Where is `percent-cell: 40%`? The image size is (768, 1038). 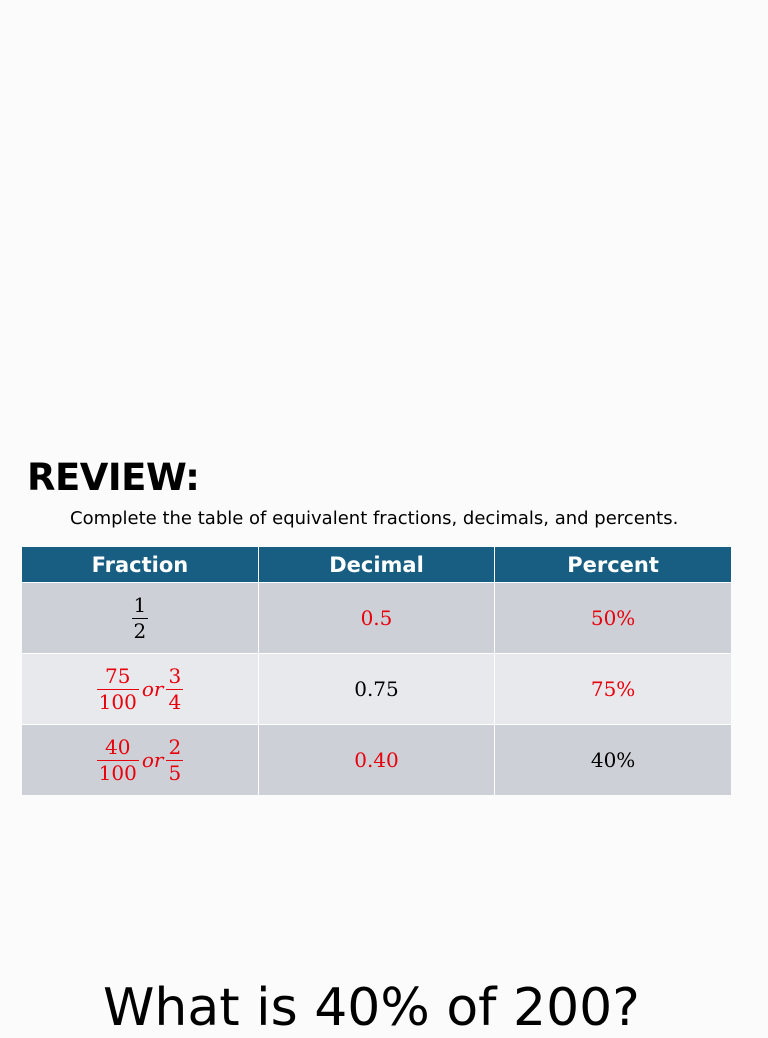 percent-cell: 40% is located at coordinates (612, 759).